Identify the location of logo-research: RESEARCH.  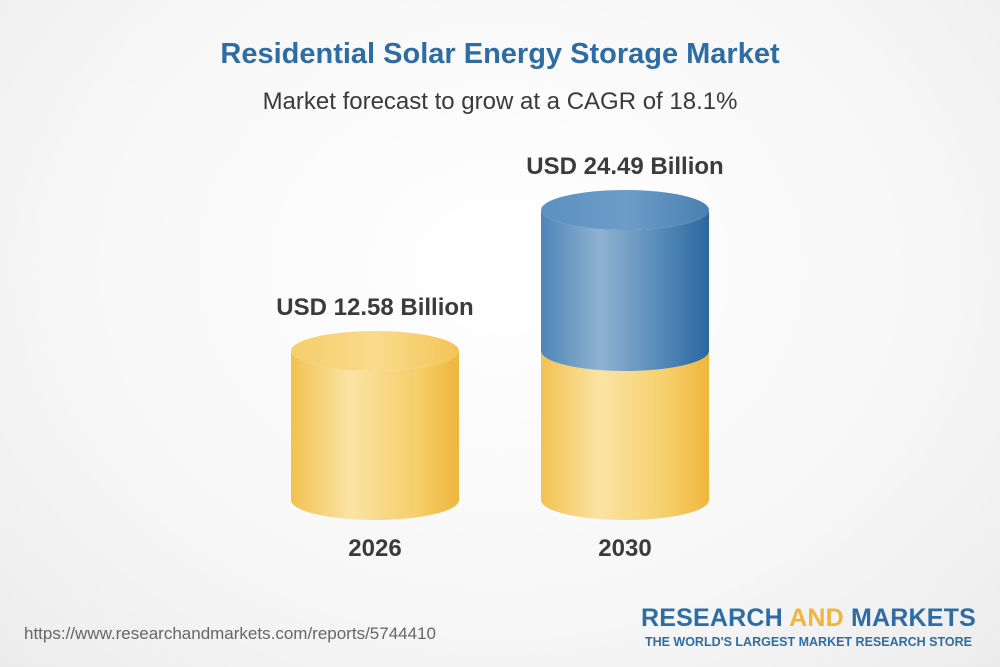
(711, 618).